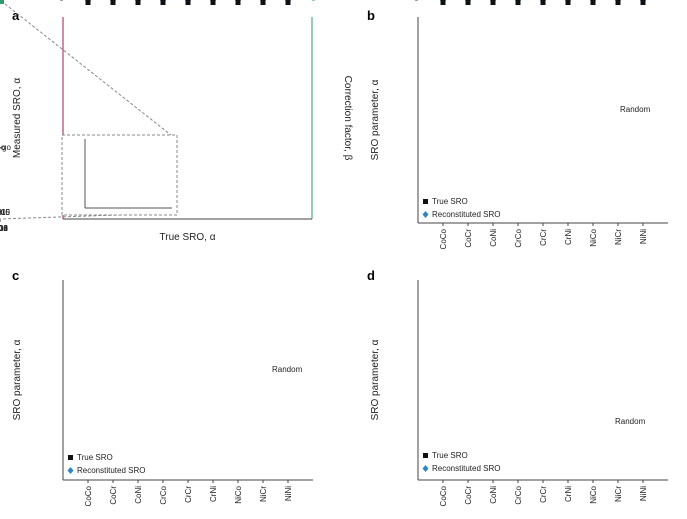 The height and width of the screenshot is (519, 687). What do you see at coordinates (450, 201) in the screenshot?
I see `b-legend-true-label: True SRO` at bounding box center [450, 201].